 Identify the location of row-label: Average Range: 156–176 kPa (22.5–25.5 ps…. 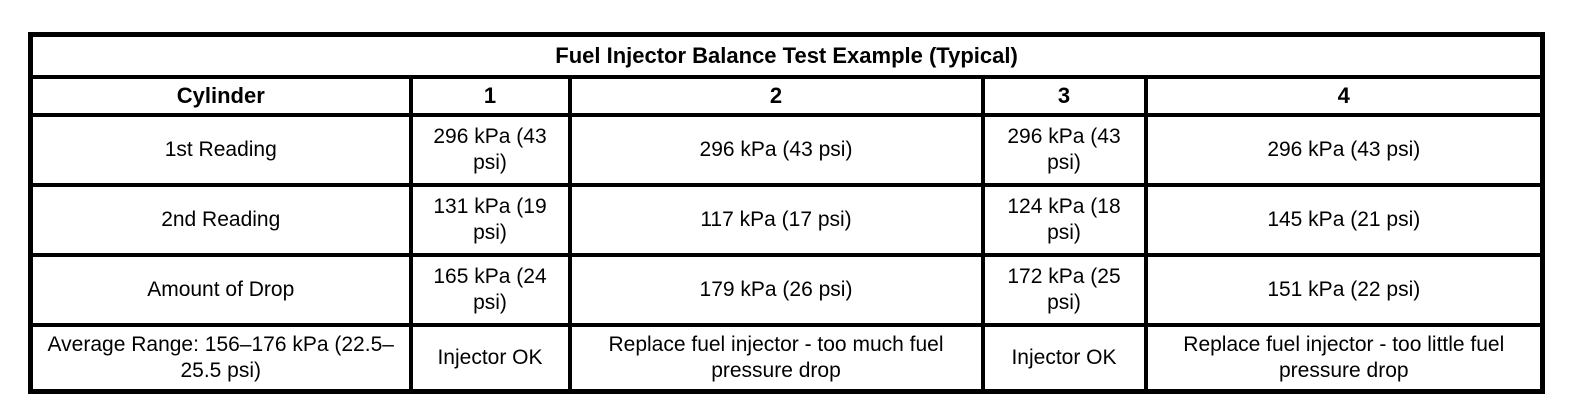
(220, 358).